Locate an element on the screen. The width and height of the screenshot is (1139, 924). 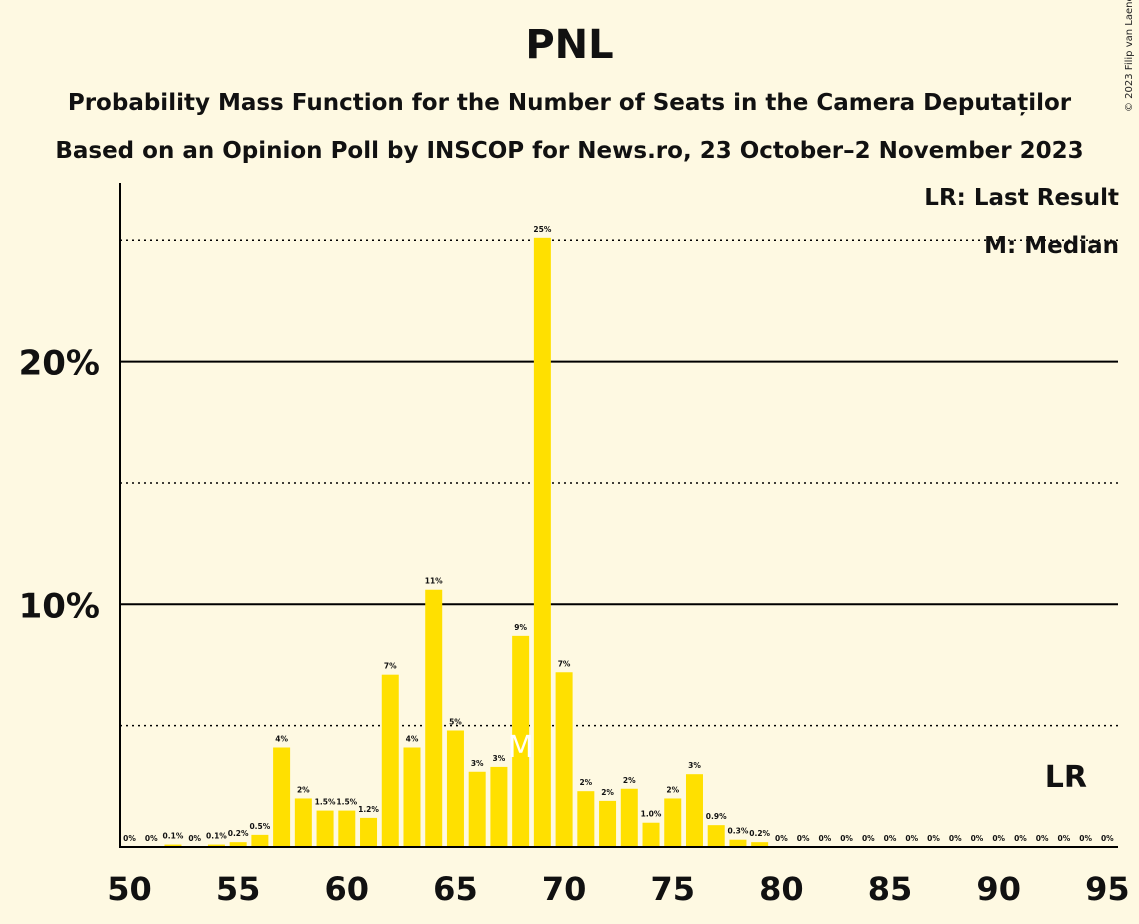
legend-median: M: Median is located at coordinates (1051, 246).